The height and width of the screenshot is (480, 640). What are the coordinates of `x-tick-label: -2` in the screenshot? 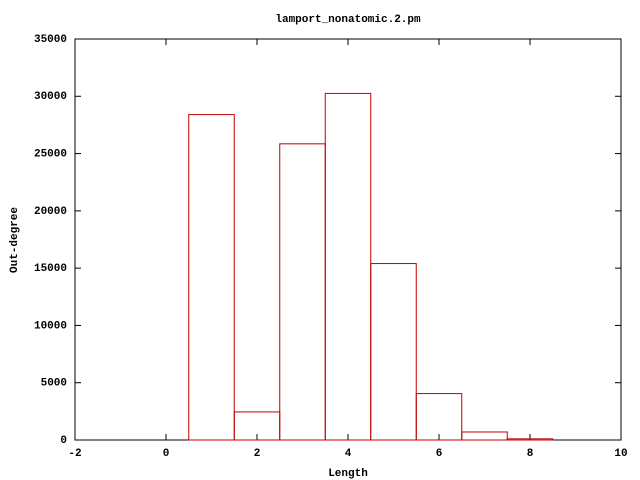 It's located at (74, 454).